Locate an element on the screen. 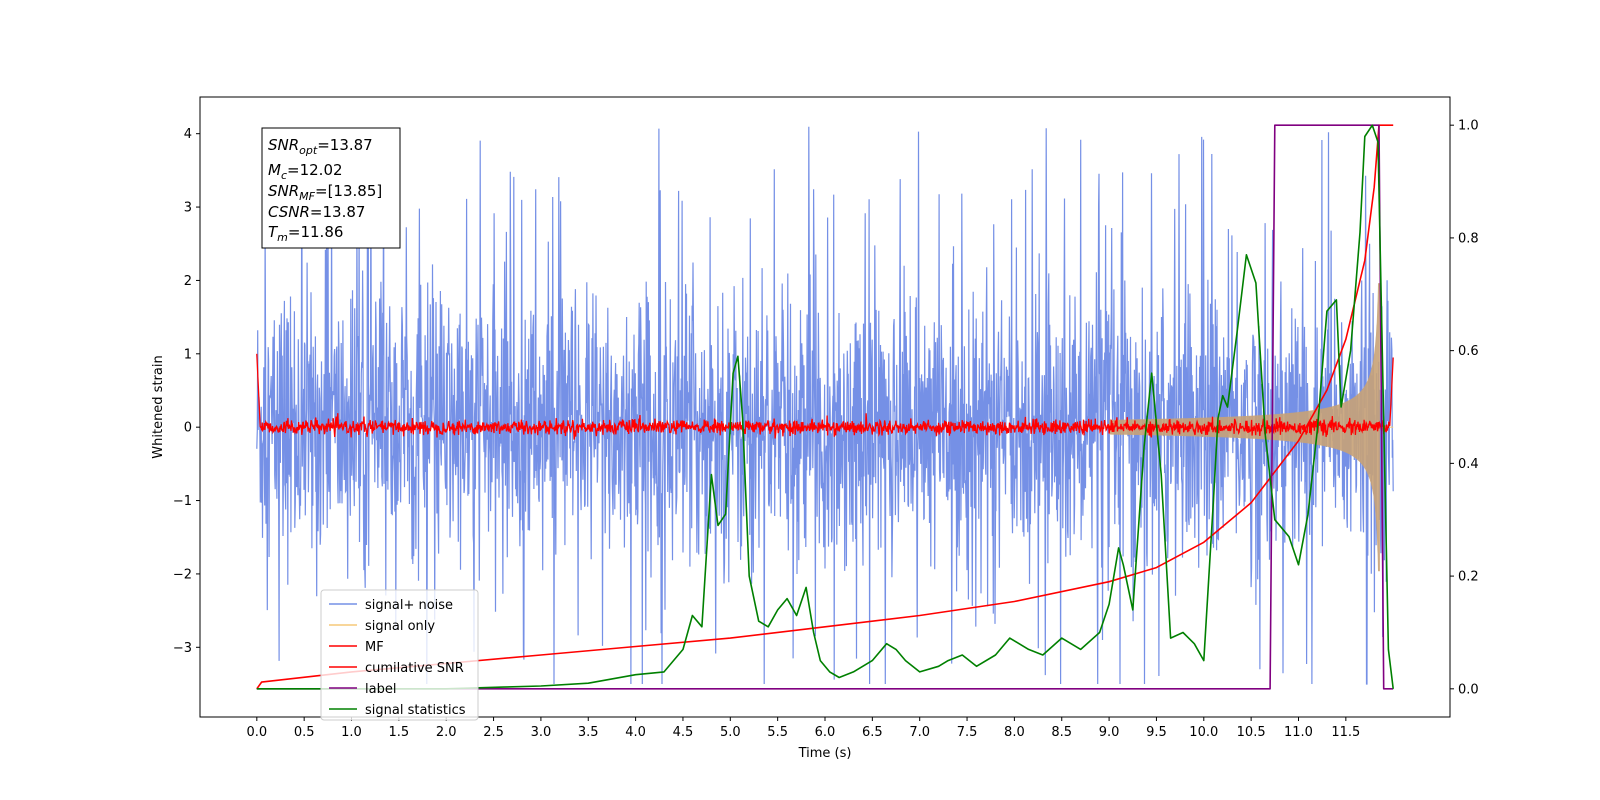 This screenshot has width=1600, height=800. x-tick-label: 9.5 is located at coordinates (1156, 732).